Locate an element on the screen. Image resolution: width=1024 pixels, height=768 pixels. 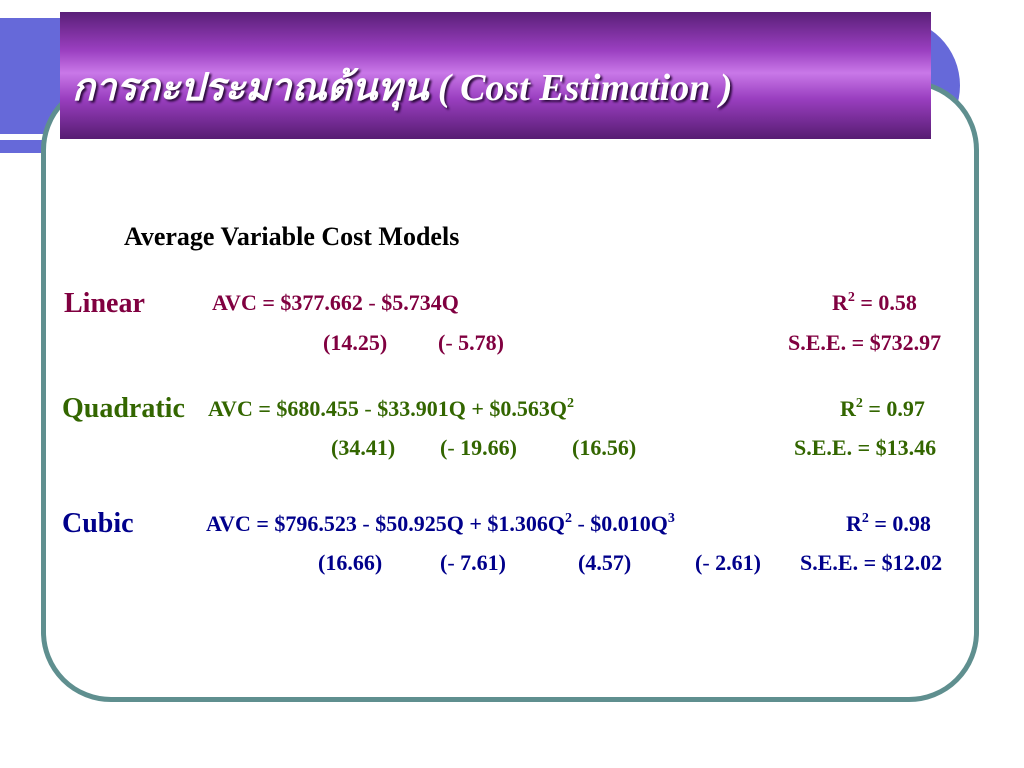
linear-se-2: (- 5.78) is located at coordinates (471, 342).